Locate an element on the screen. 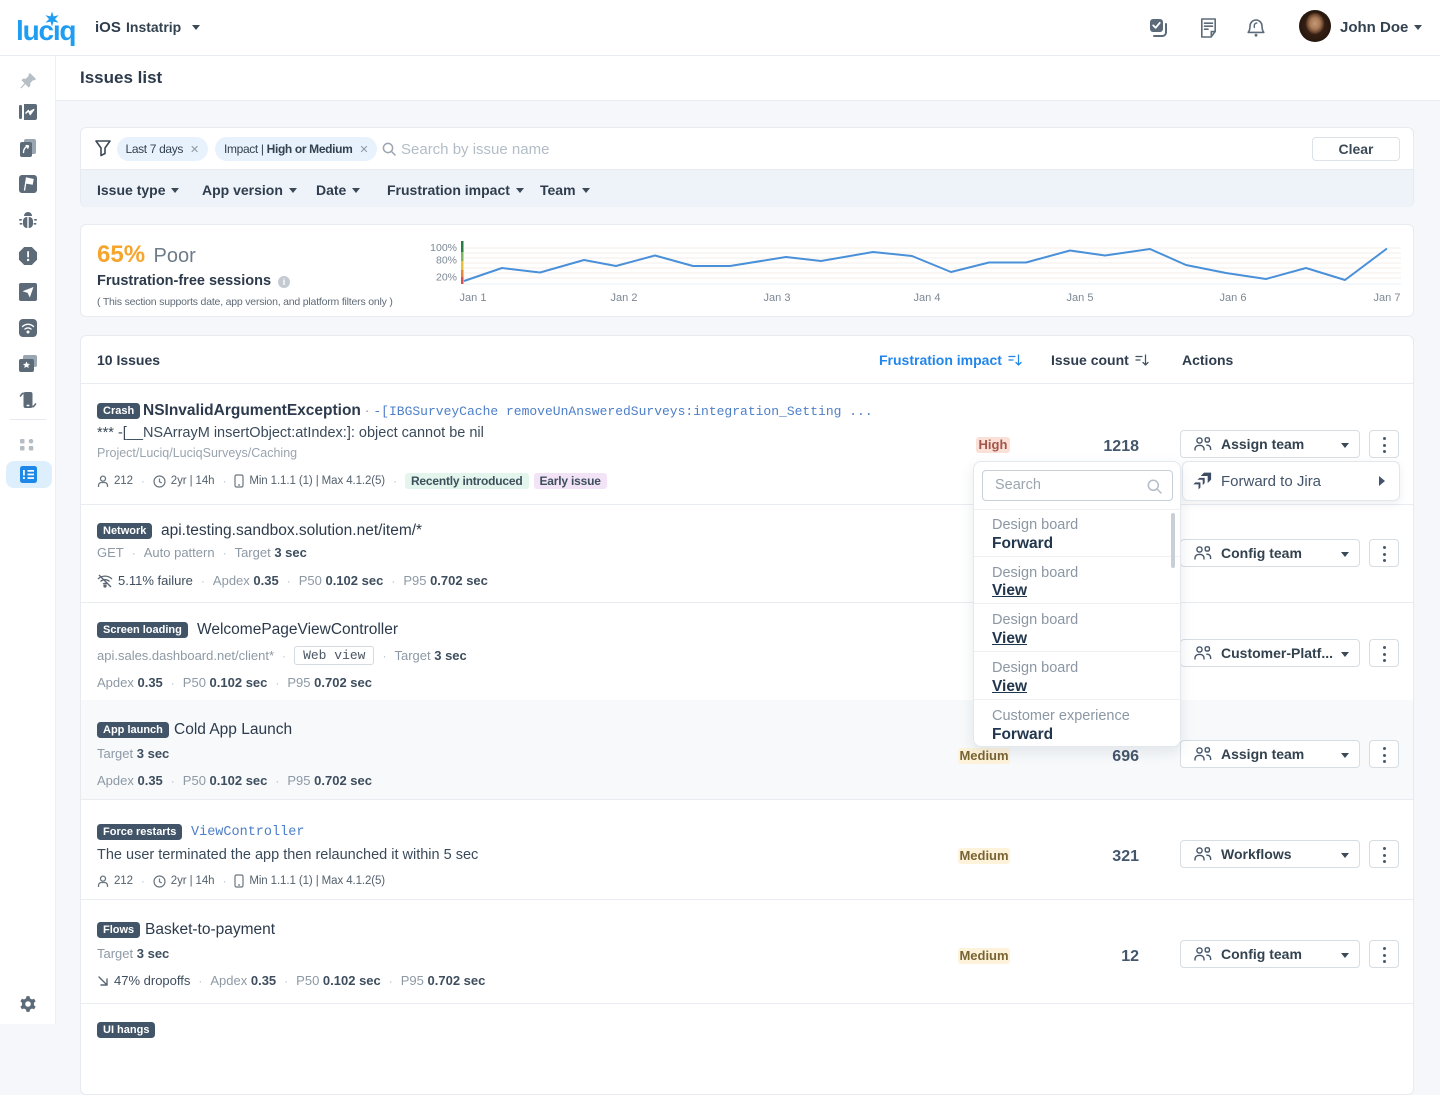 The width and height of the screenshot is (1440, 1095). svg-text: 100% is located at coordinates (443, 248).